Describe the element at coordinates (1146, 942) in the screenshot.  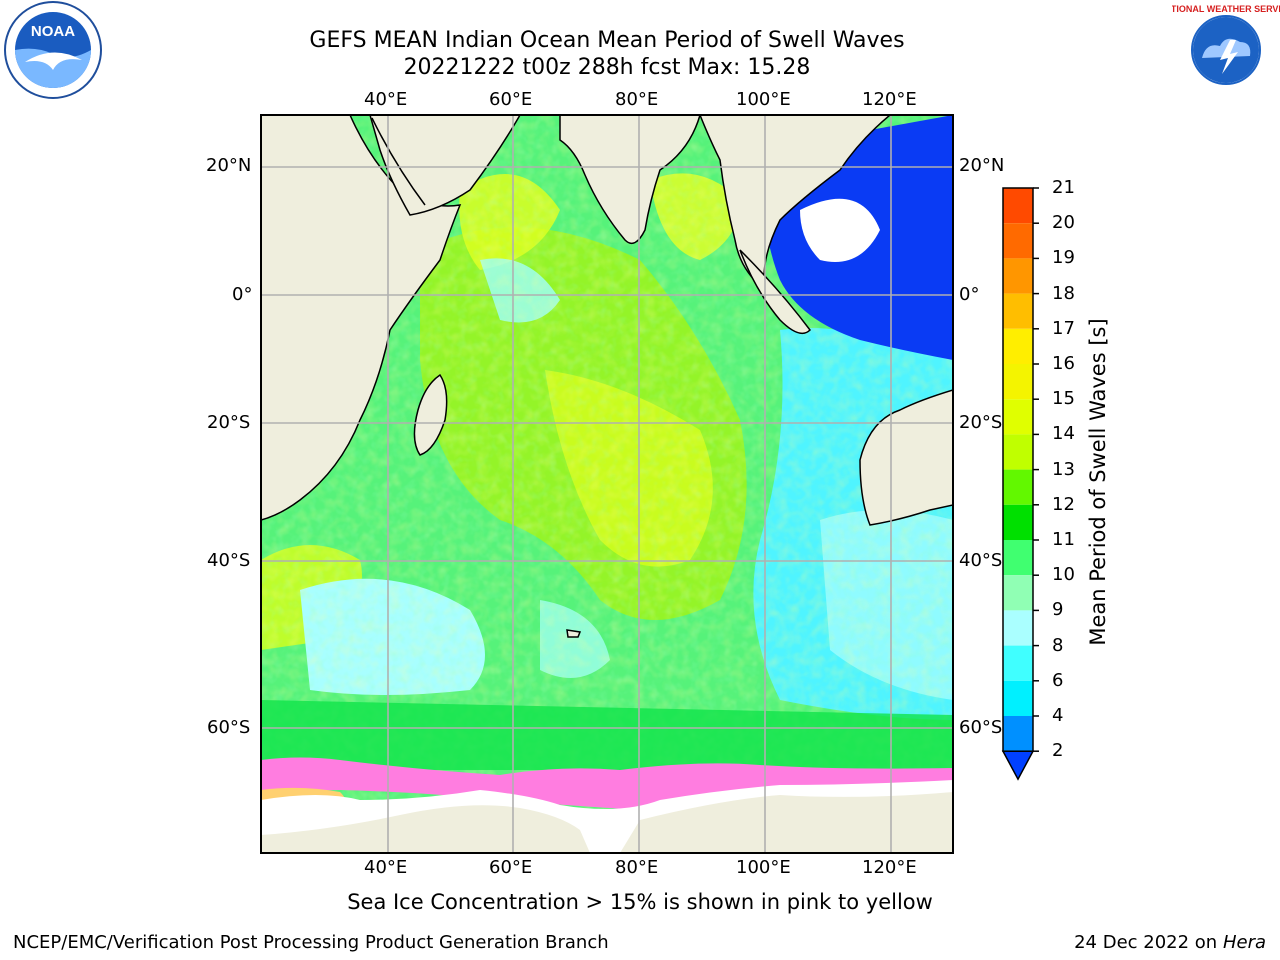
I see `footer-date-text: 24 Dec 2022 on` at that location.